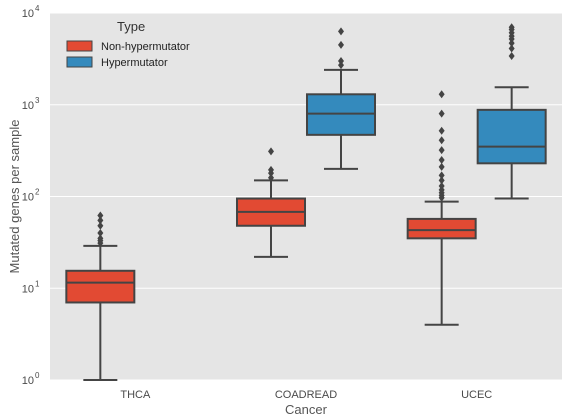 This screenshot has height=417, width=567. What do you see at coordinates (476, 395) in the screenshot?
I see `x-tick-label: UCEC` at bounding box center [476, 395].